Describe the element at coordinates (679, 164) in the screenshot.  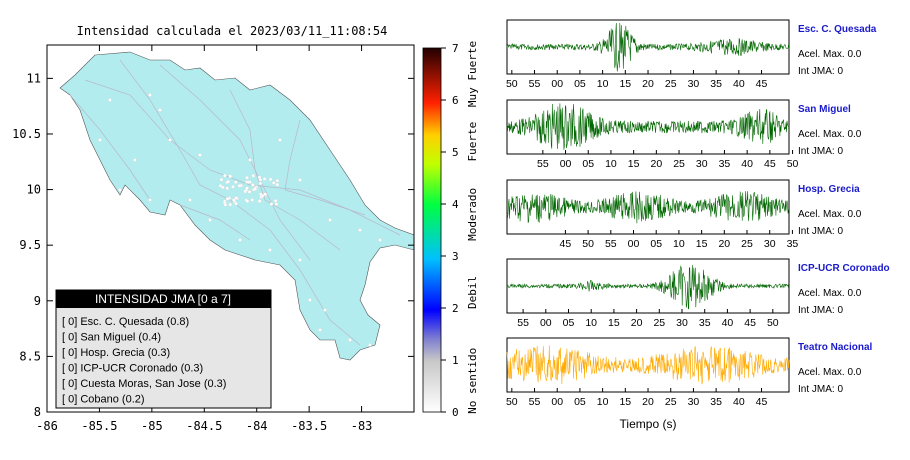
I see `trace-tick-label: 25` at that location.